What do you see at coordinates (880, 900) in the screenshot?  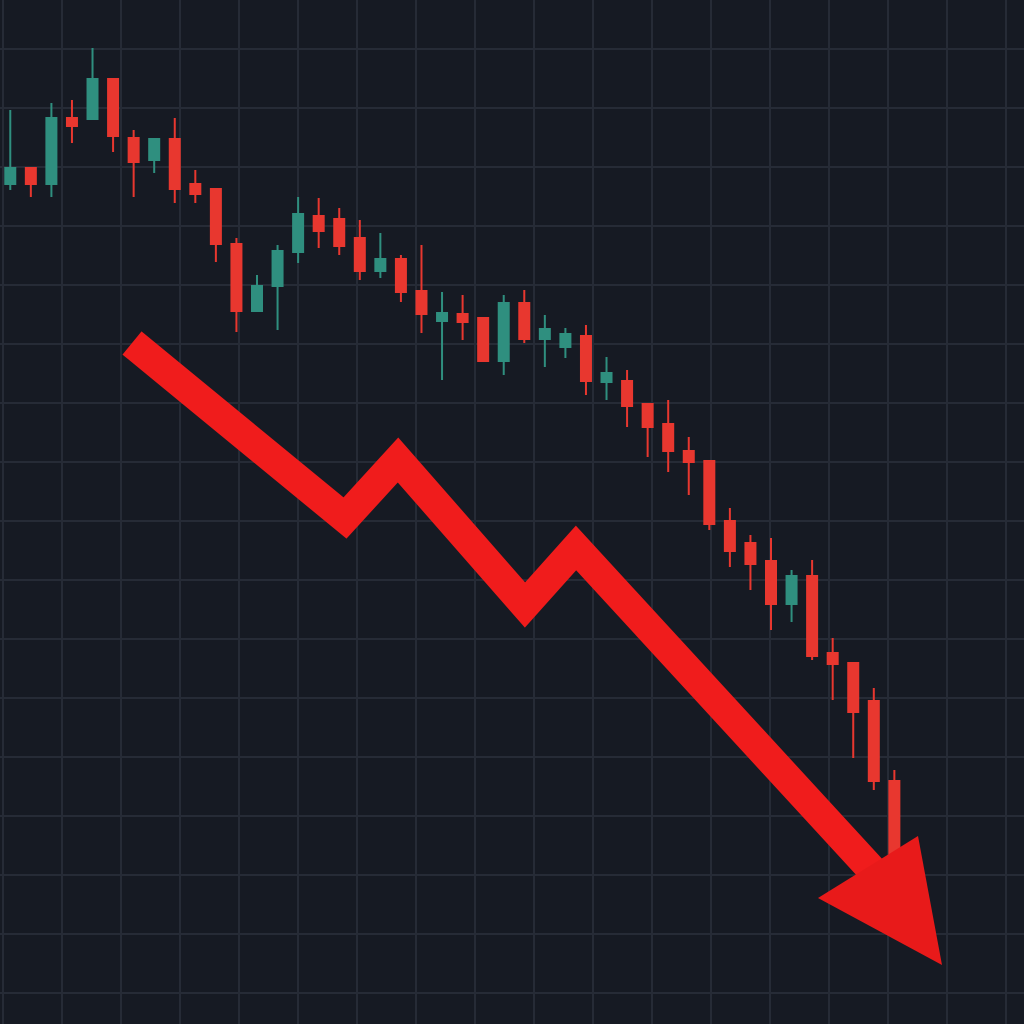 I see `arrow-head` at bounding box center [880, 900].